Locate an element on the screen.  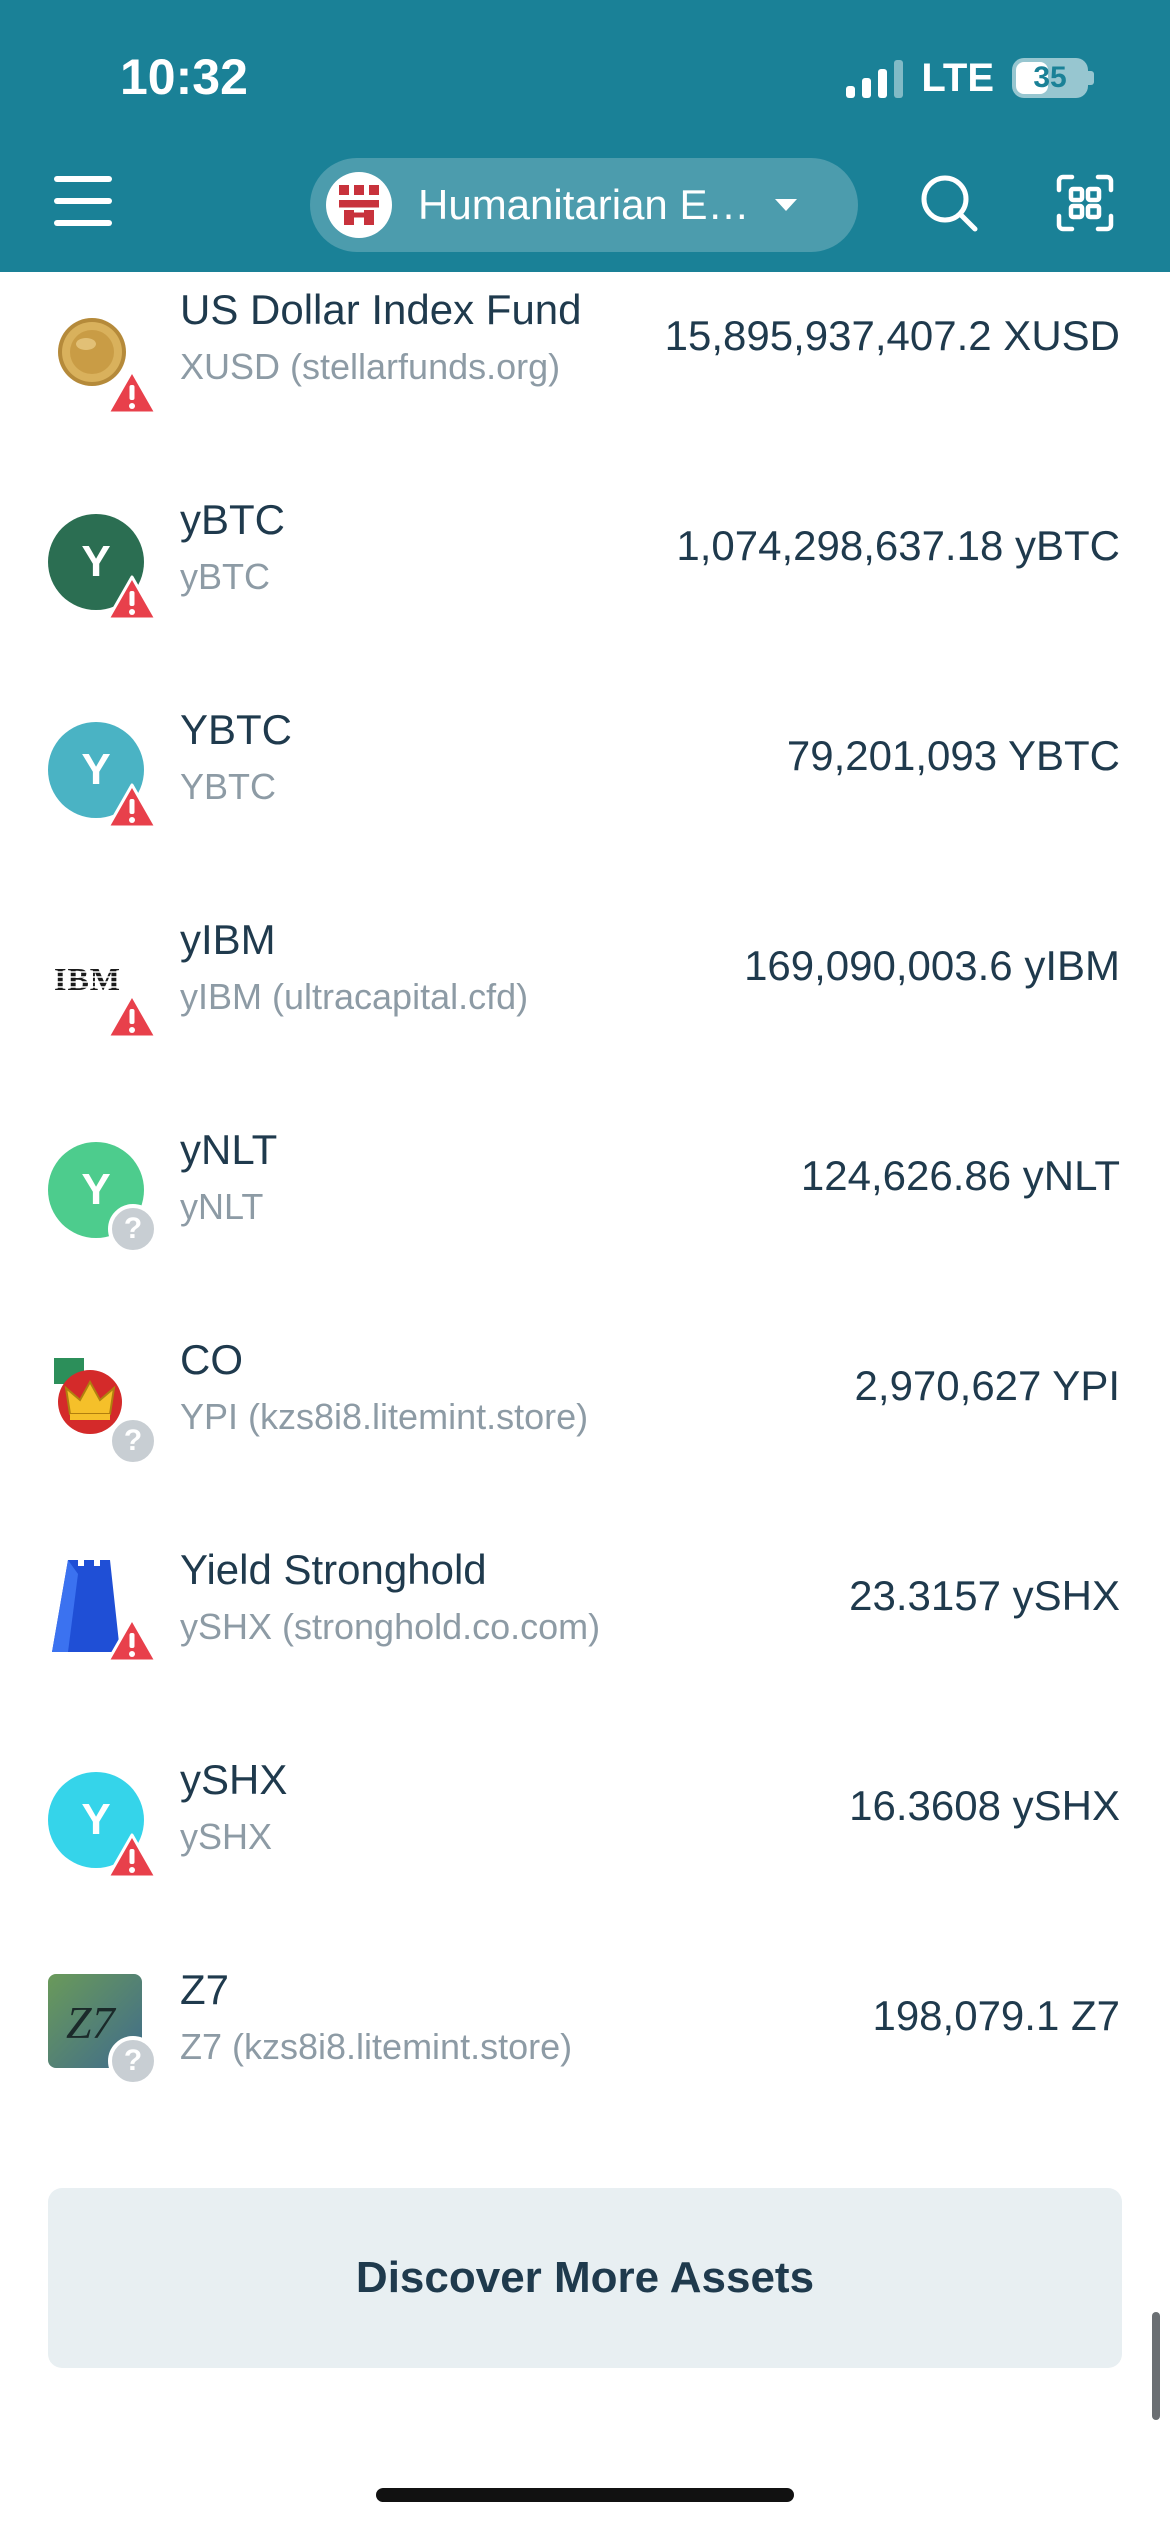
z7-logo-icon: Z7 ? is located at coordinates (103, 2030).